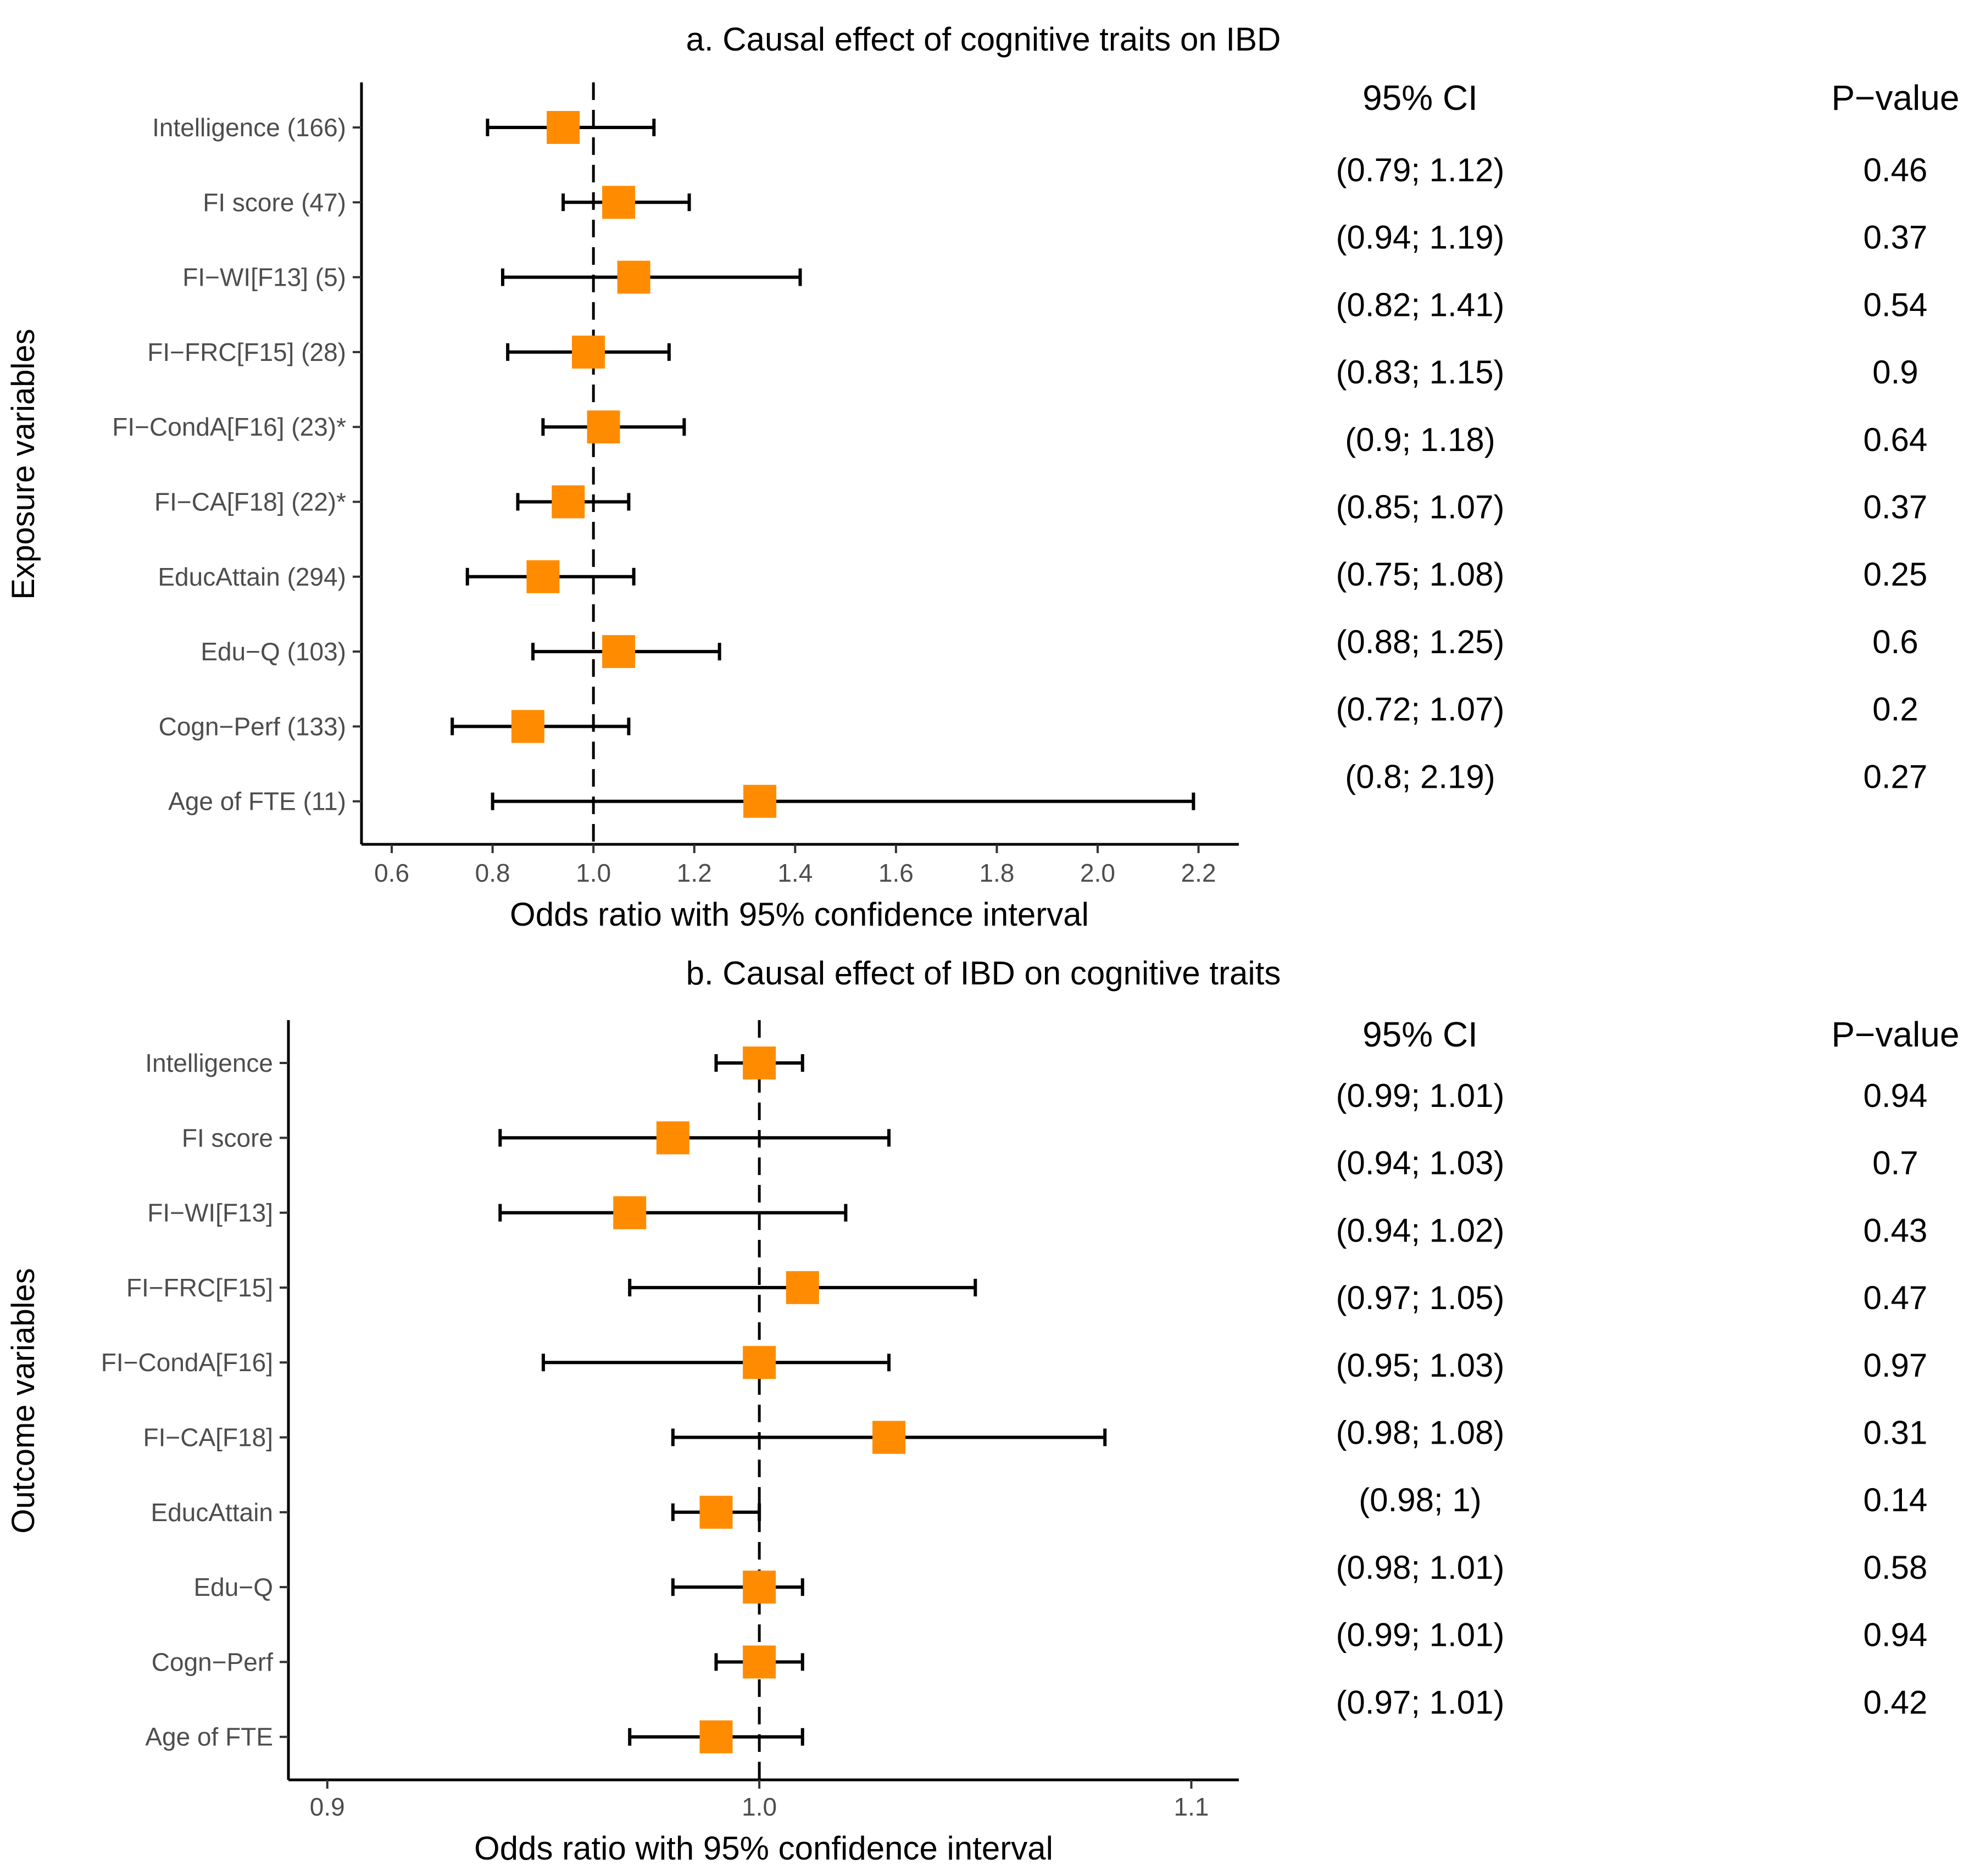  Describe the element at coordinates (247, 352) in the screenshot. I see `row-label: FI−FRC[F15] (28)` at that location.